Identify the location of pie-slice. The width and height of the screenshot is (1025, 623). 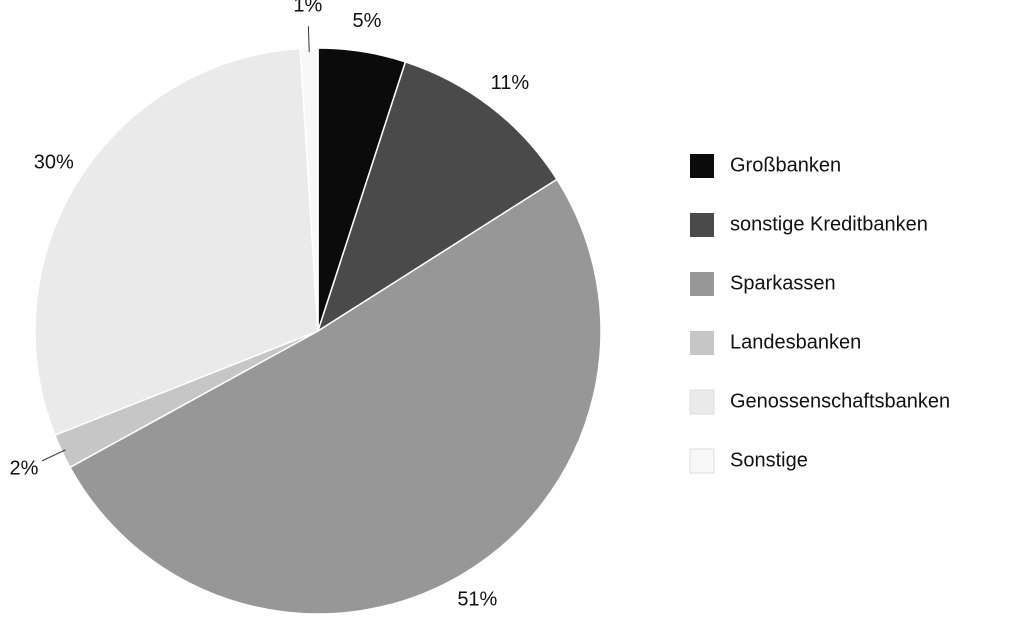
(437, 196).